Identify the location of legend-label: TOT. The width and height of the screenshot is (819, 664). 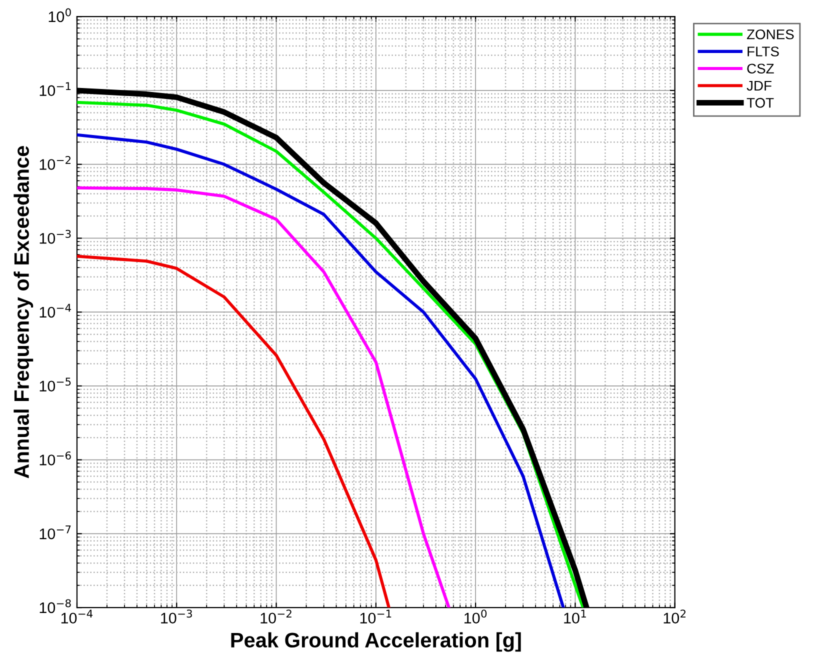
(760, 103).